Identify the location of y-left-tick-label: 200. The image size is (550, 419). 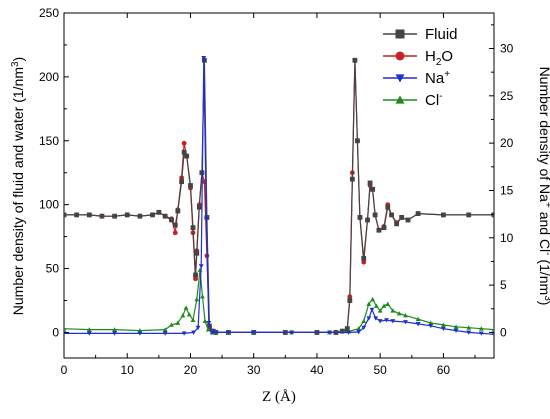
(49, 77).